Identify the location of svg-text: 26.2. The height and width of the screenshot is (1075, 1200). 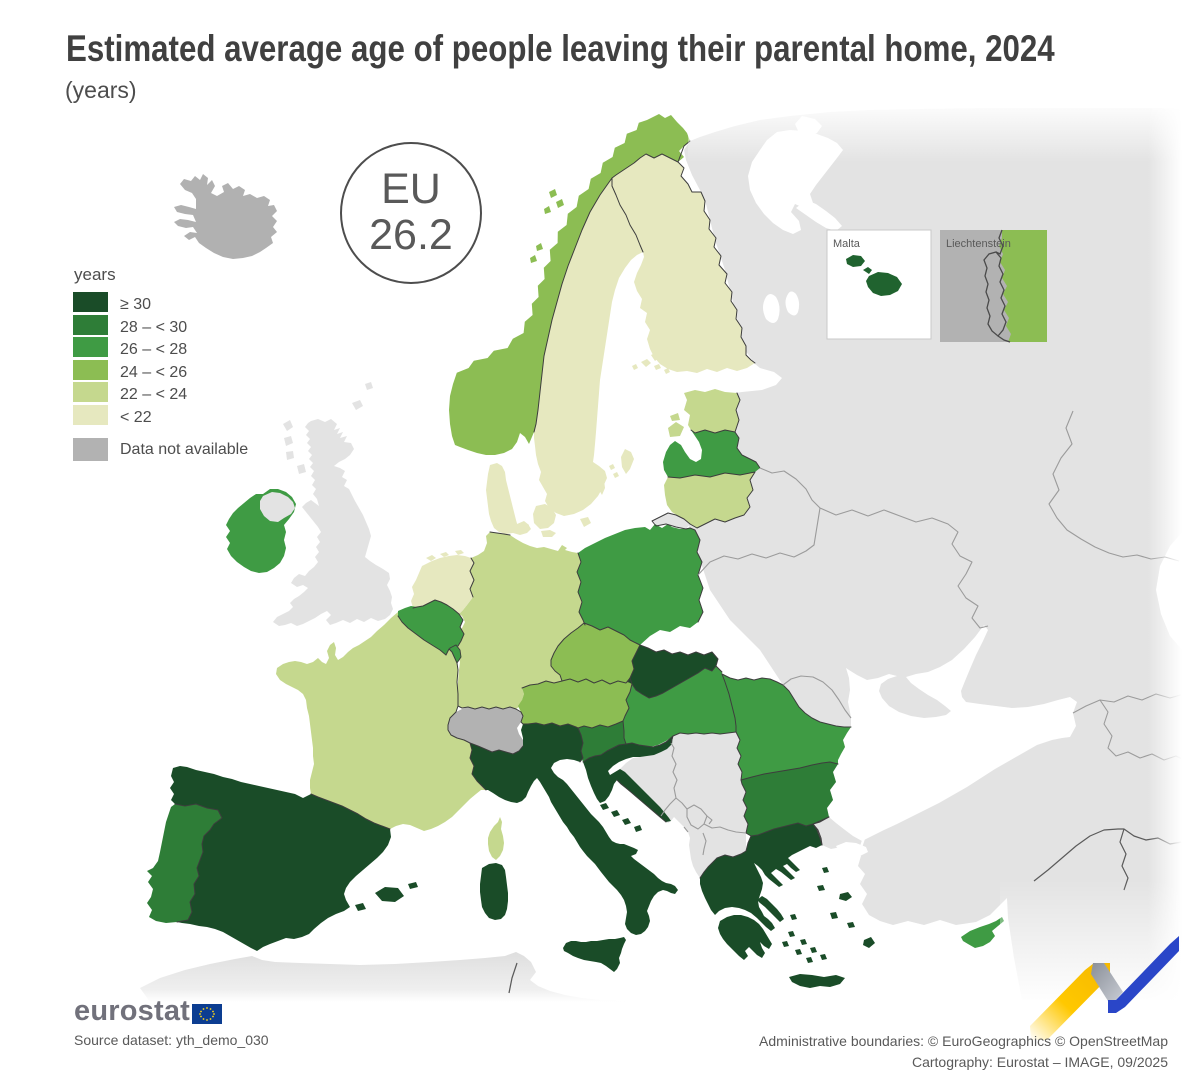
(411, 235).